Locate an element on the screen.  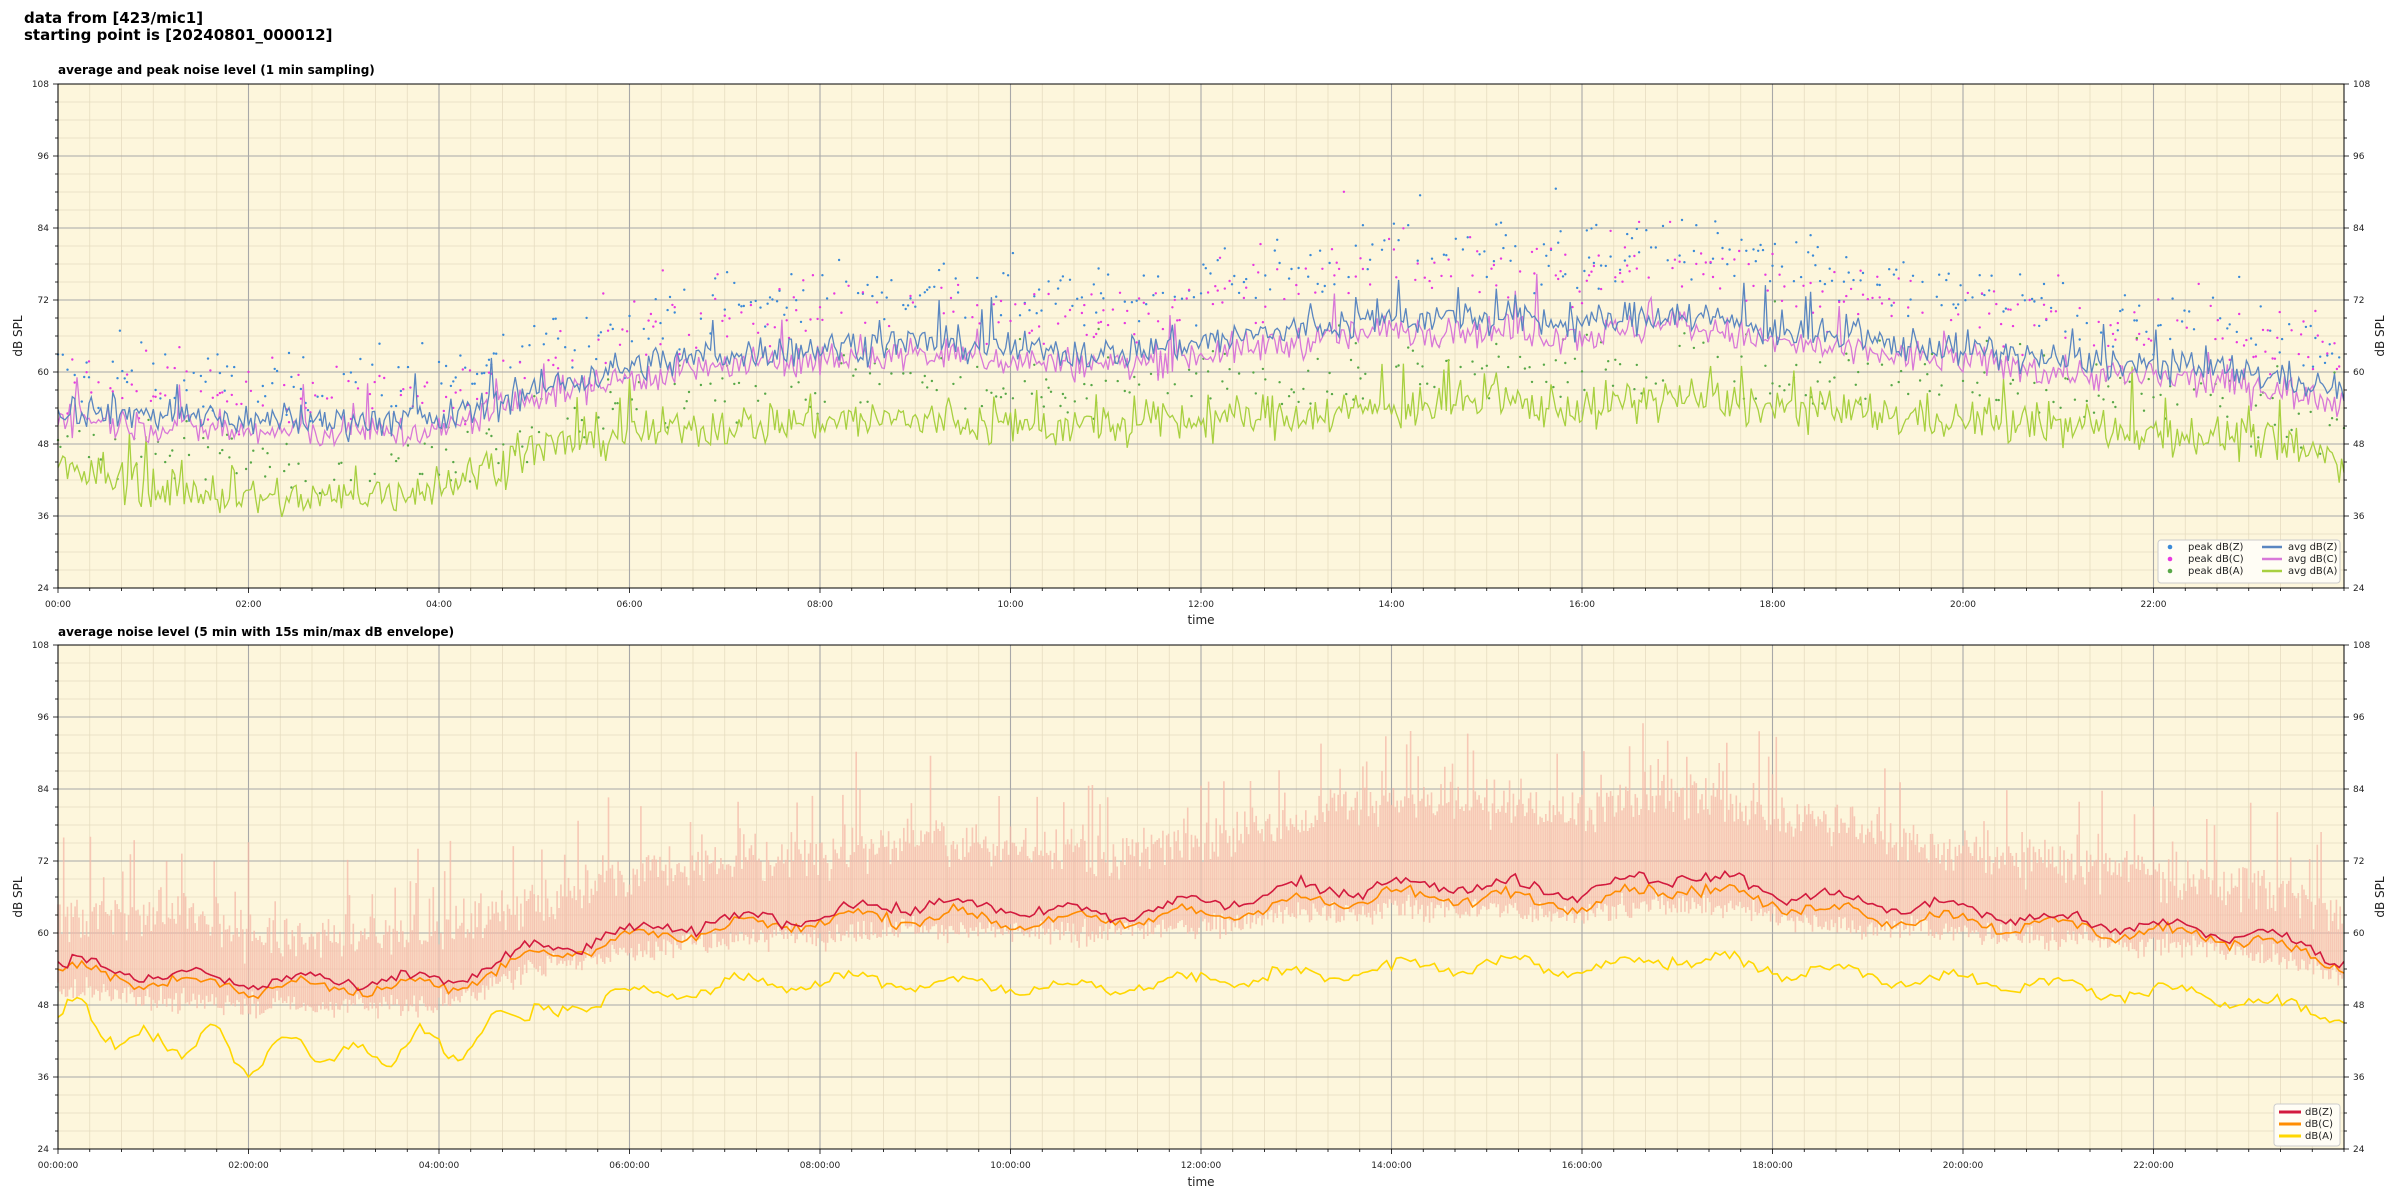
x-tick-label: 10:00 is located at coordinates (1011, 605).